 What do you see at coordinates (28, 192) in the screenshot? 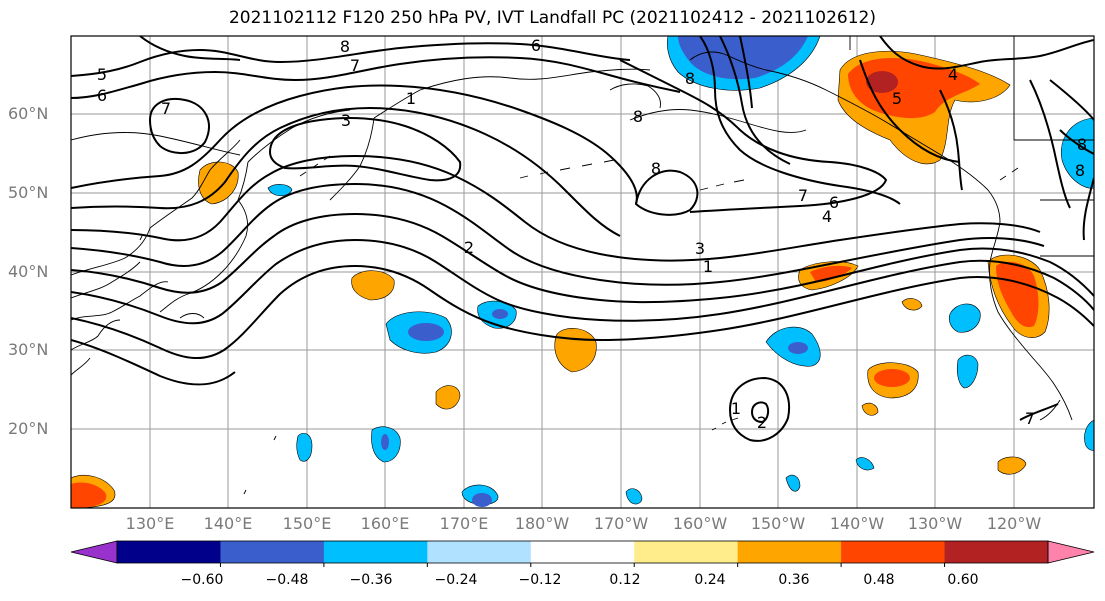
I see `lat-label: 50°N` at bounding box center [28, 192].